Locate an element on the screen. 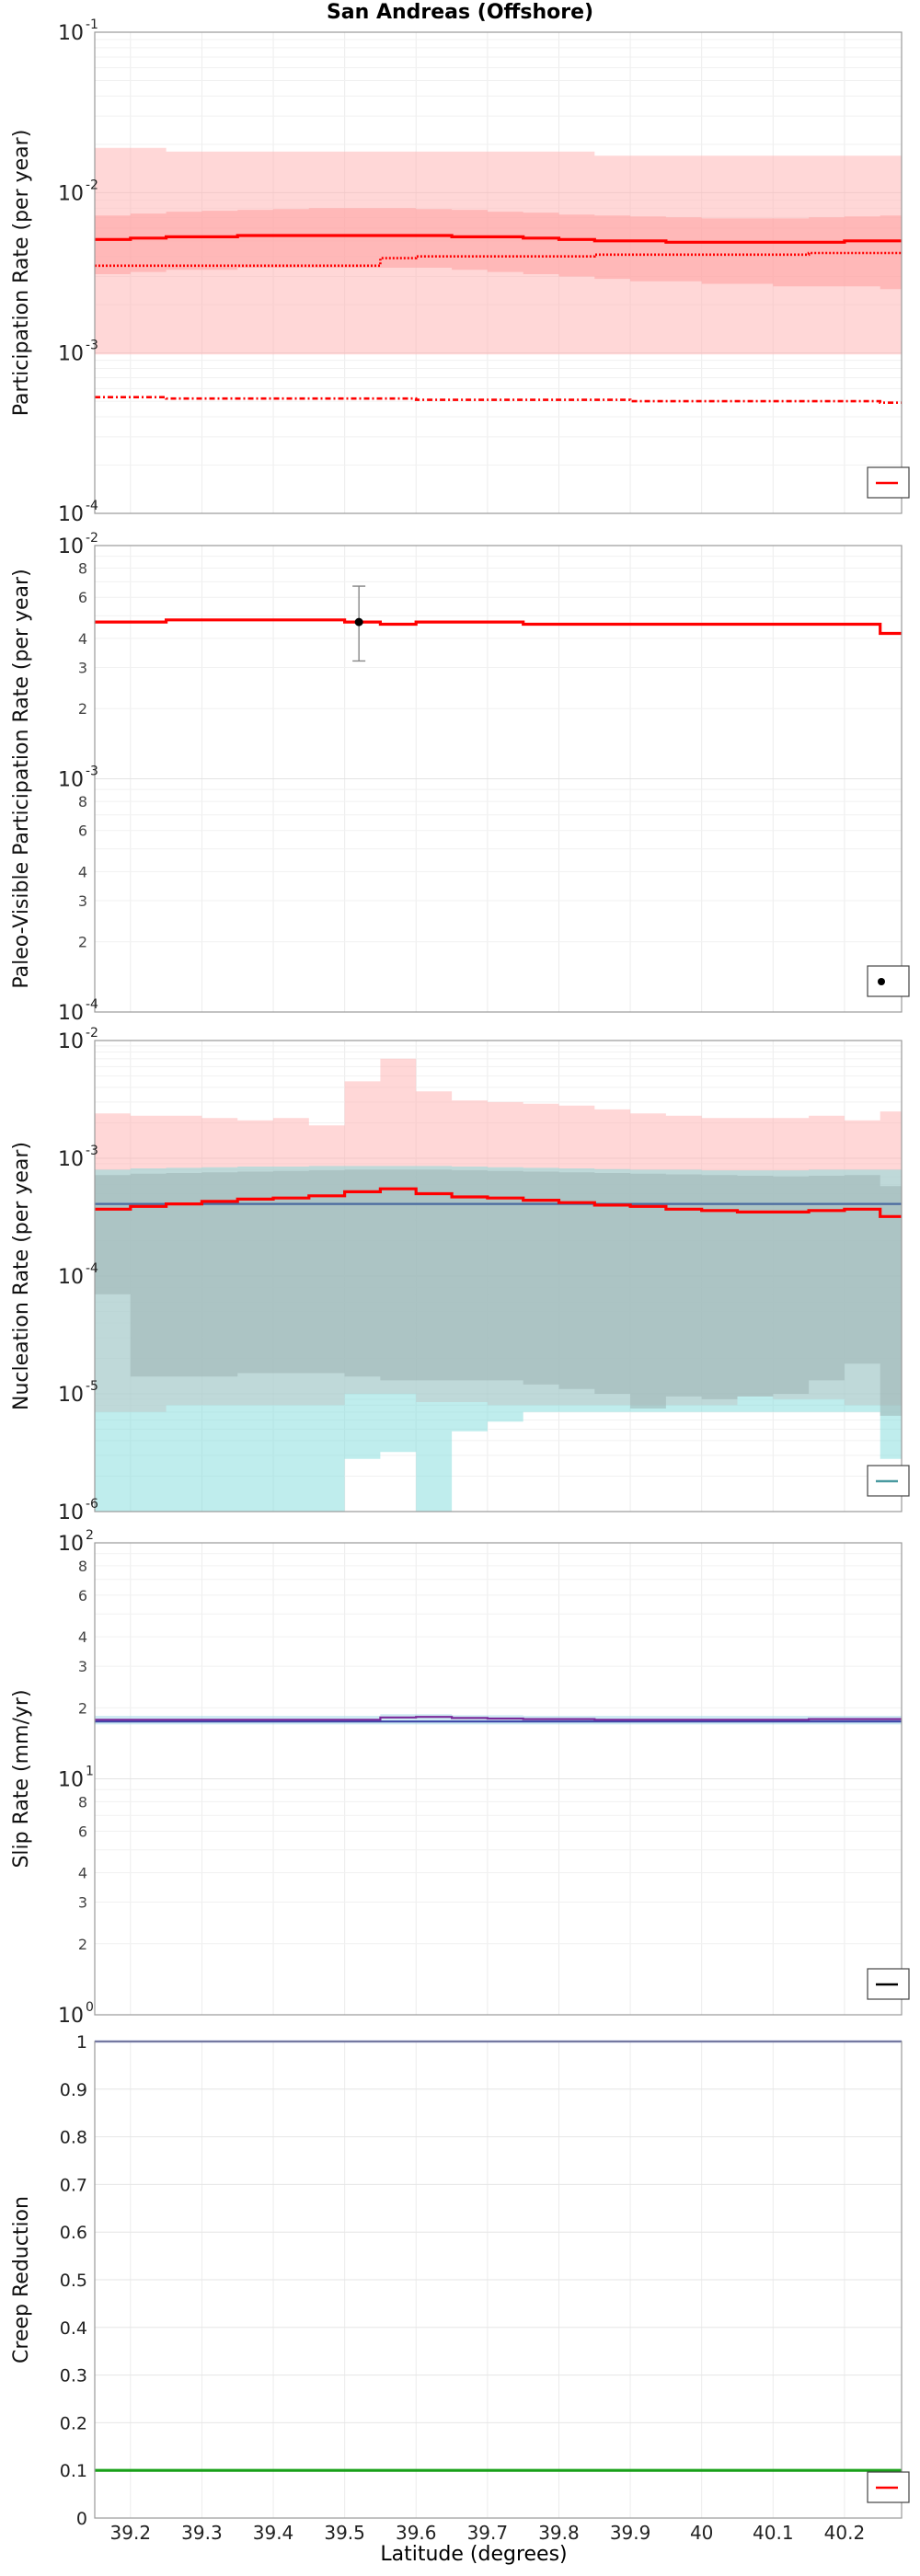 This screenshot has width=920, height=2576. y-axis-label: Creep Reduction is located at coordinates (21, 2279).